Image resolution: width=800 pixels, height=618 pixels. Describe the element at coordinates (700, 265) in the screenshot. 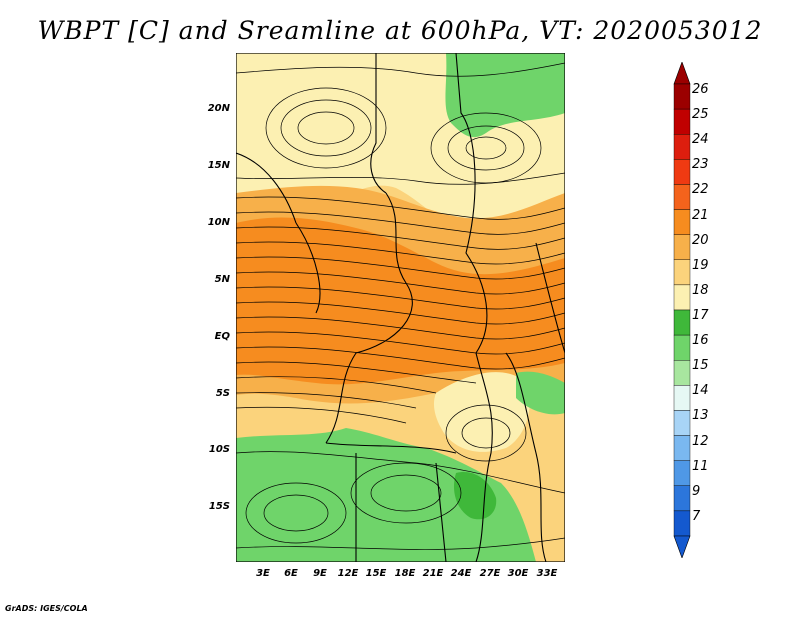

I see `colorbar-label: 19` at that location.